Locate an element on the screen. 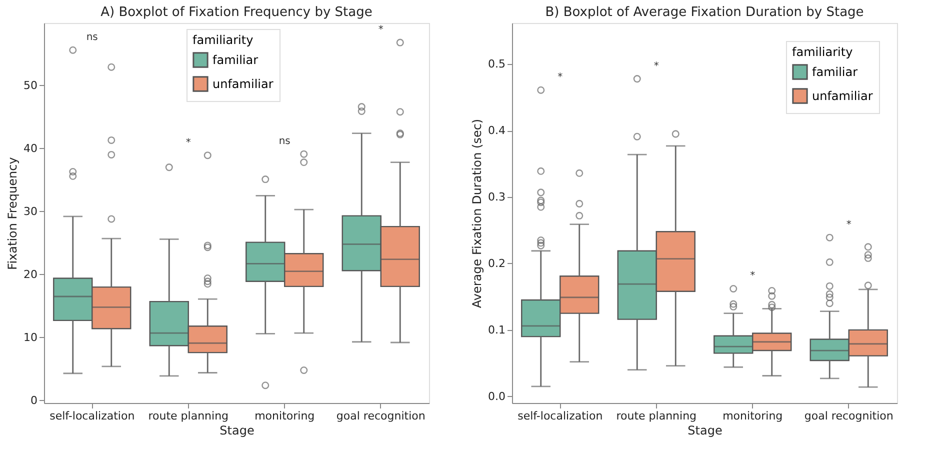 This screenshot has width=937, height=473. y-tick-label: 30 is located at coordinates (31, 211).